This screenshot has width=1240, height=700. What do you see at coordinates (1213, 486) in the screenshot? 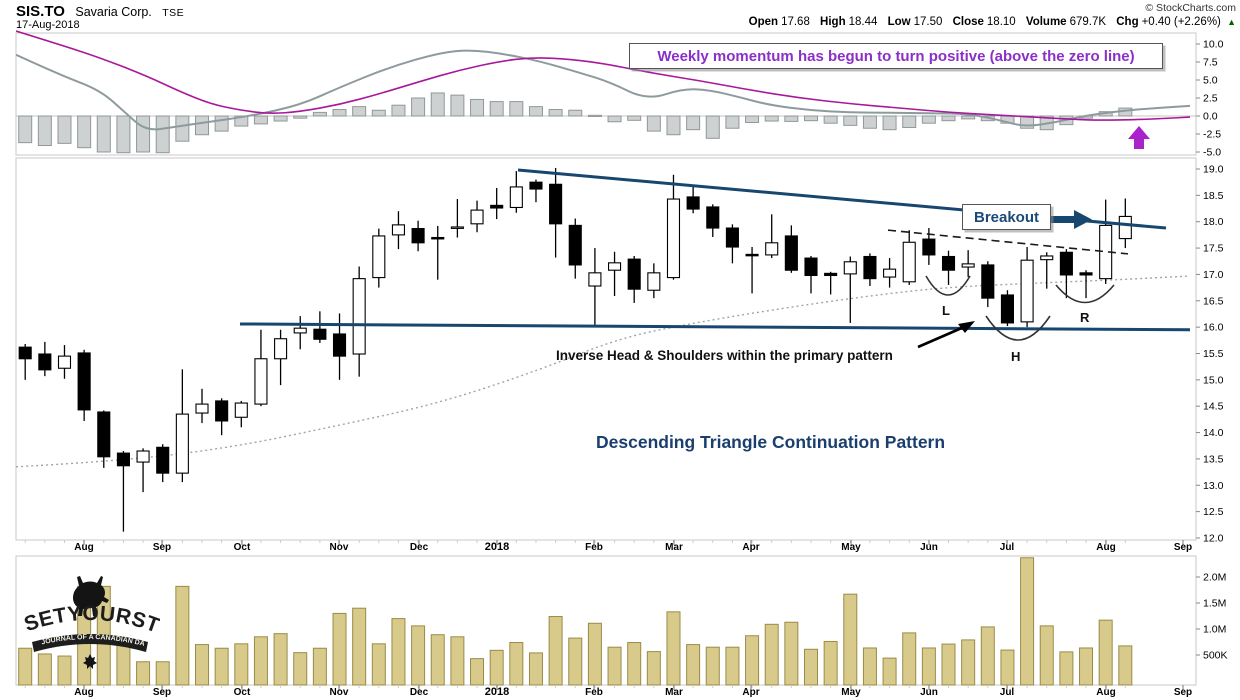
I see `price-ytick-label: 13.0` at bounding box center [1213, 486].